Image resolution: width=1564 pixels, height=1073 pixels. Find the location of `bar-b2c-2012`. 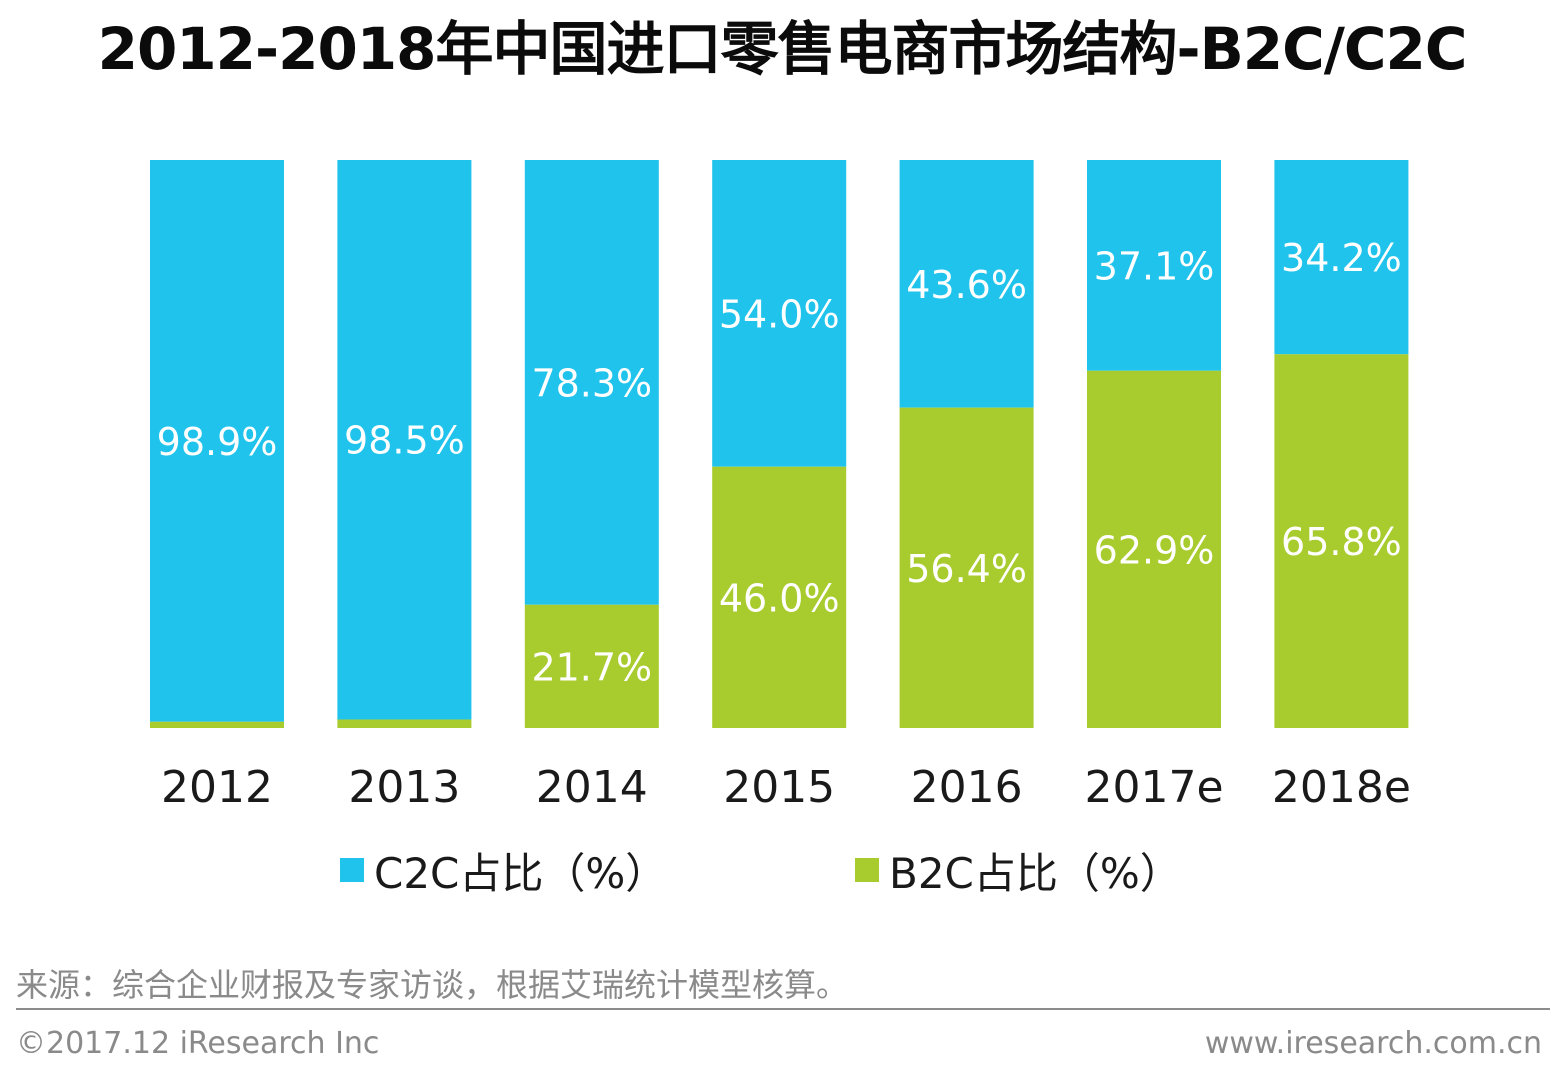

bar-b2c-2012 is located at coordinates (217, 724).